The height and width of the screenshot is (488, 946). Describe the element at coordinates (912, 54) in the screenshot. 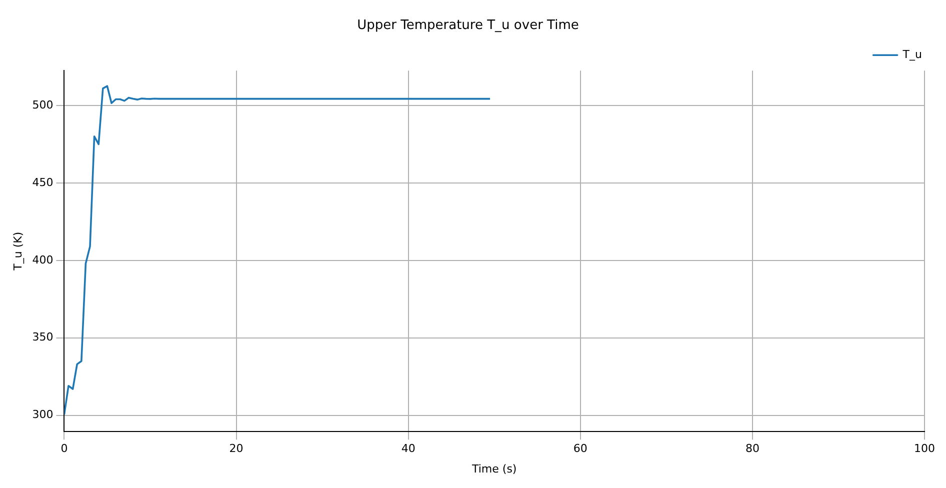

I see `legend-label: T_u` at that location.